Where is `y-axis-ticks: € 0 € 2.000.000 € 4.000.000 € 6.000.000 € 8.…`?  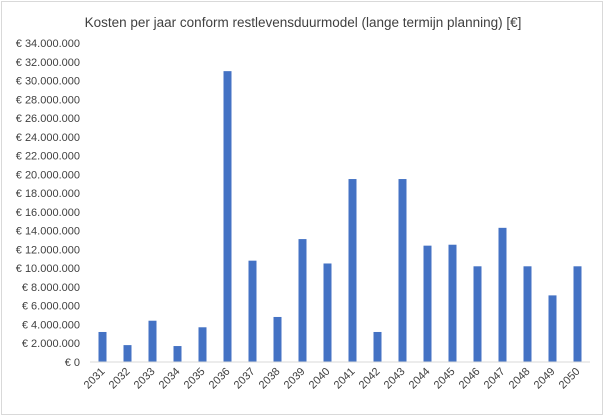
y-axis-ticks: € 0 € 2.000.000 € 4.000.000 € 6.000.000 € 8.… is located at coordinates (48, 203).